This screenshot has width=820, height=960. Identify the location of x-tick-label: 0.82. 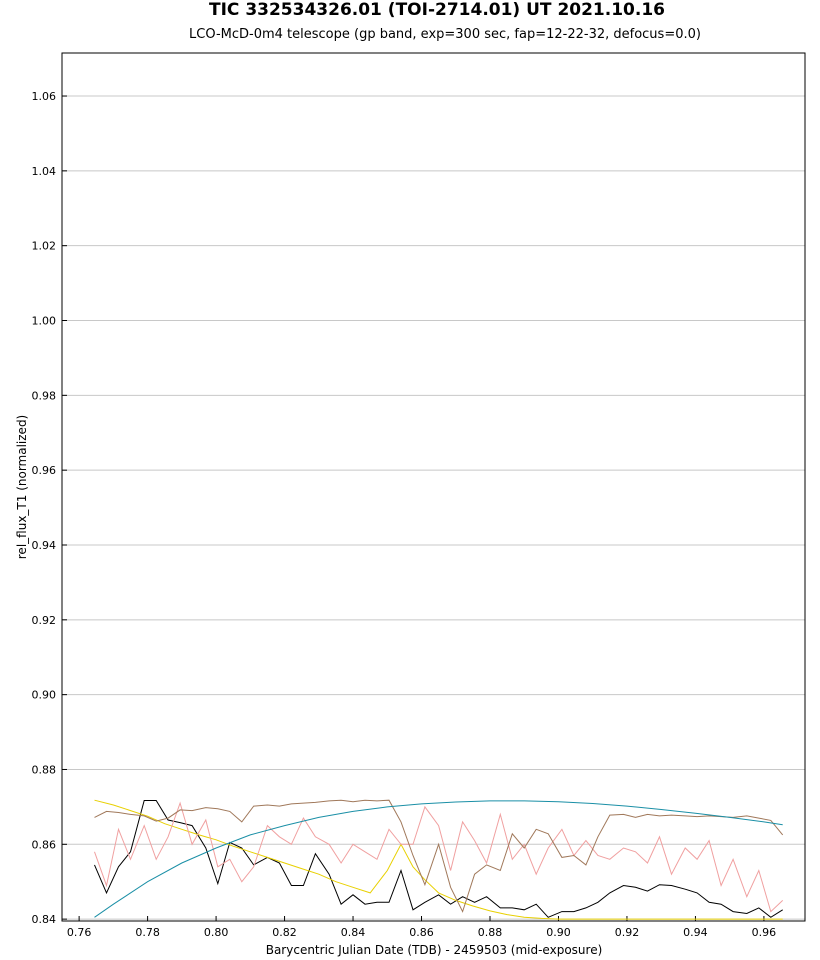
(284, 932).